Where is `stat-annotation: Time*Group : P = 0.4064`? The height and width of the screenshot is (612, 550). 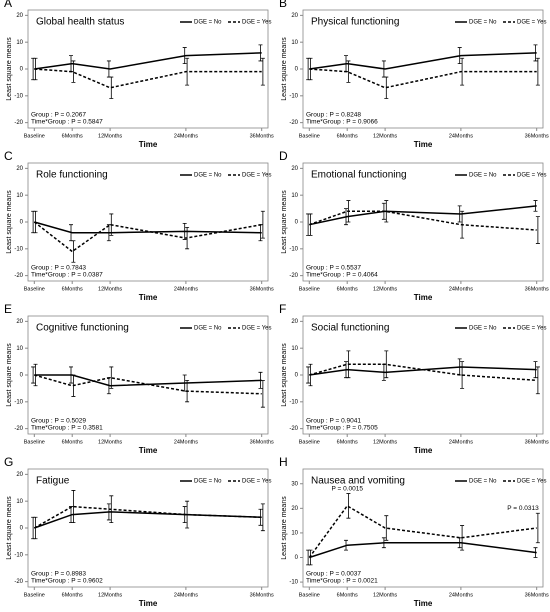
stat-annotation: Time*Group : P = 0.4064 is located at coordinates (342, 275).